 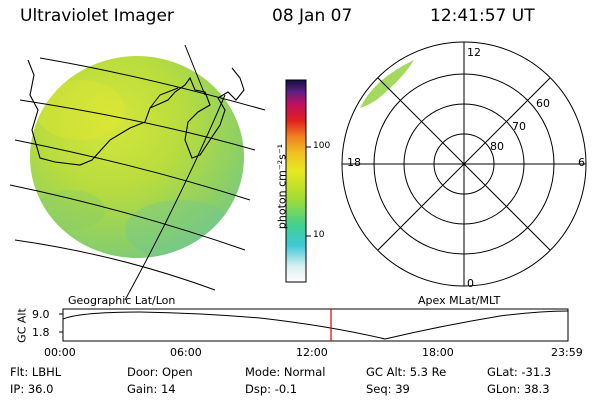 I want to click on polar-emission-patch, so click(x=387, y=84).